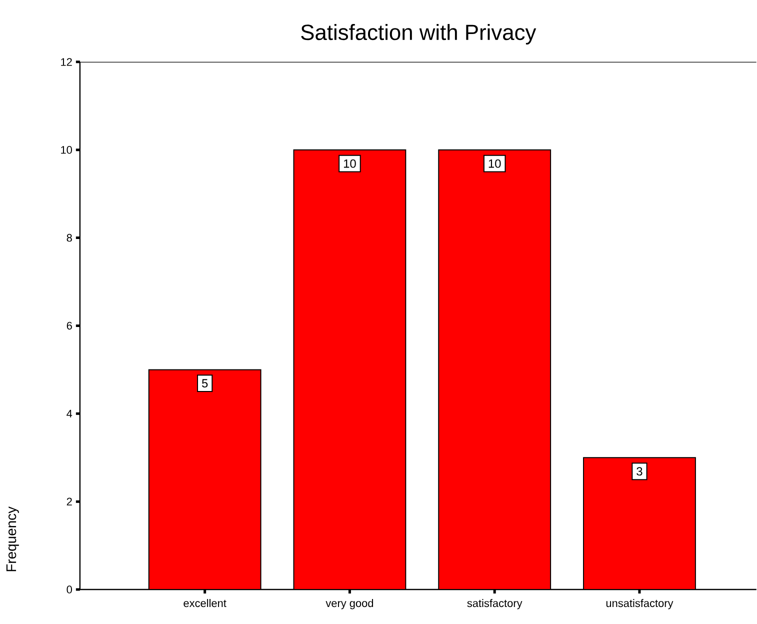  I want to click on x-tick-label: excellent, so click(205, 602).